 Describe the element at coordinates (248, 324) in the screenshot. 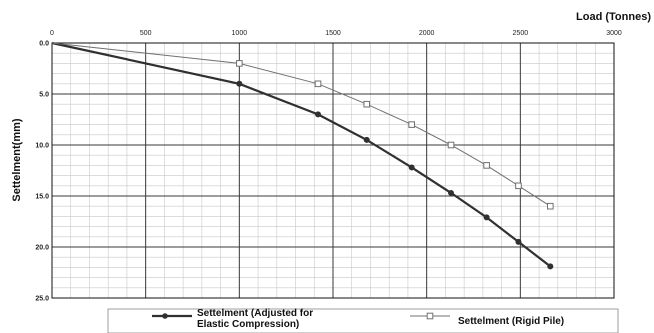

I see `legend-label-line: Elastic Compression)` at that location.